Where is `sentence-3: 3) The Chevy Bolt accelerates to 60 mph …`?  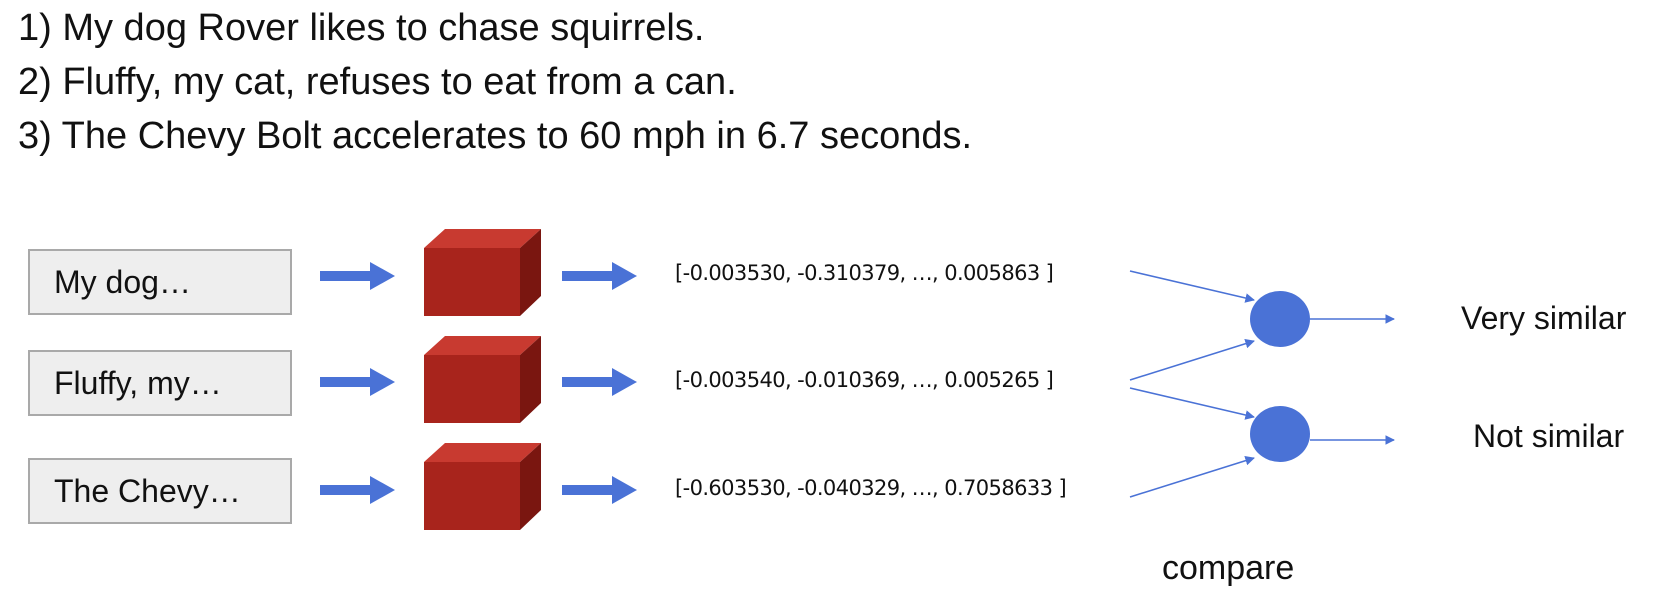 sentence-3: 3) The Chevy Bolt accelerates to 60 mph … is located at coordinates (495, 136).